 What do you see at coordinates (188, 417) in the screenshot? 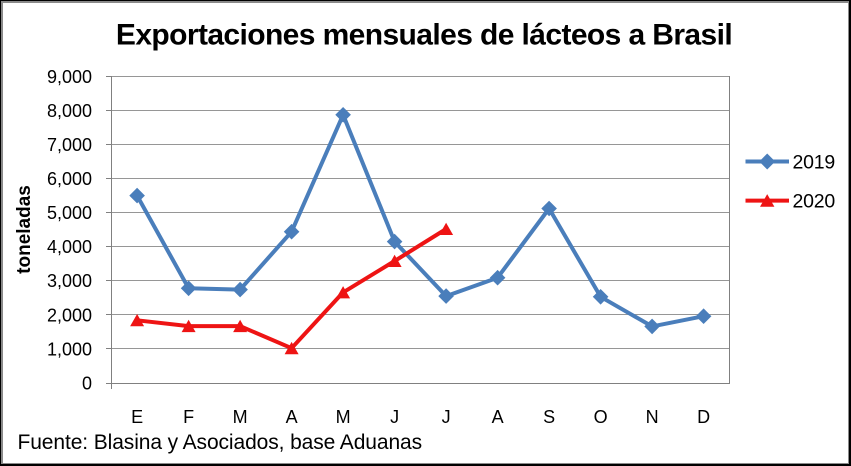
I see `svg-text: F` at bounding box center [188, 417].